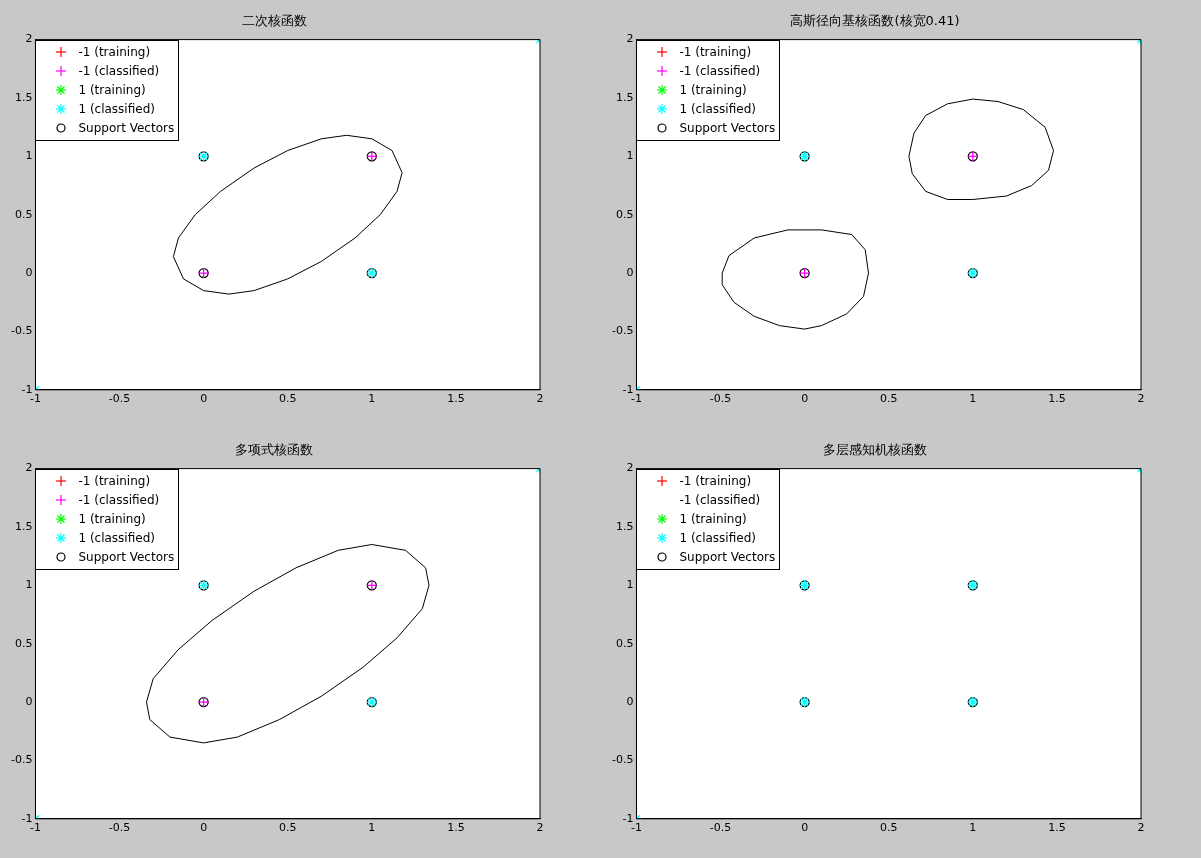 Image resolution: width=1201 pixels, height=858 pixels. Describe the element at coordinates (720, 500) in the screenshot. I see `text: -1 (classified)` at that location.